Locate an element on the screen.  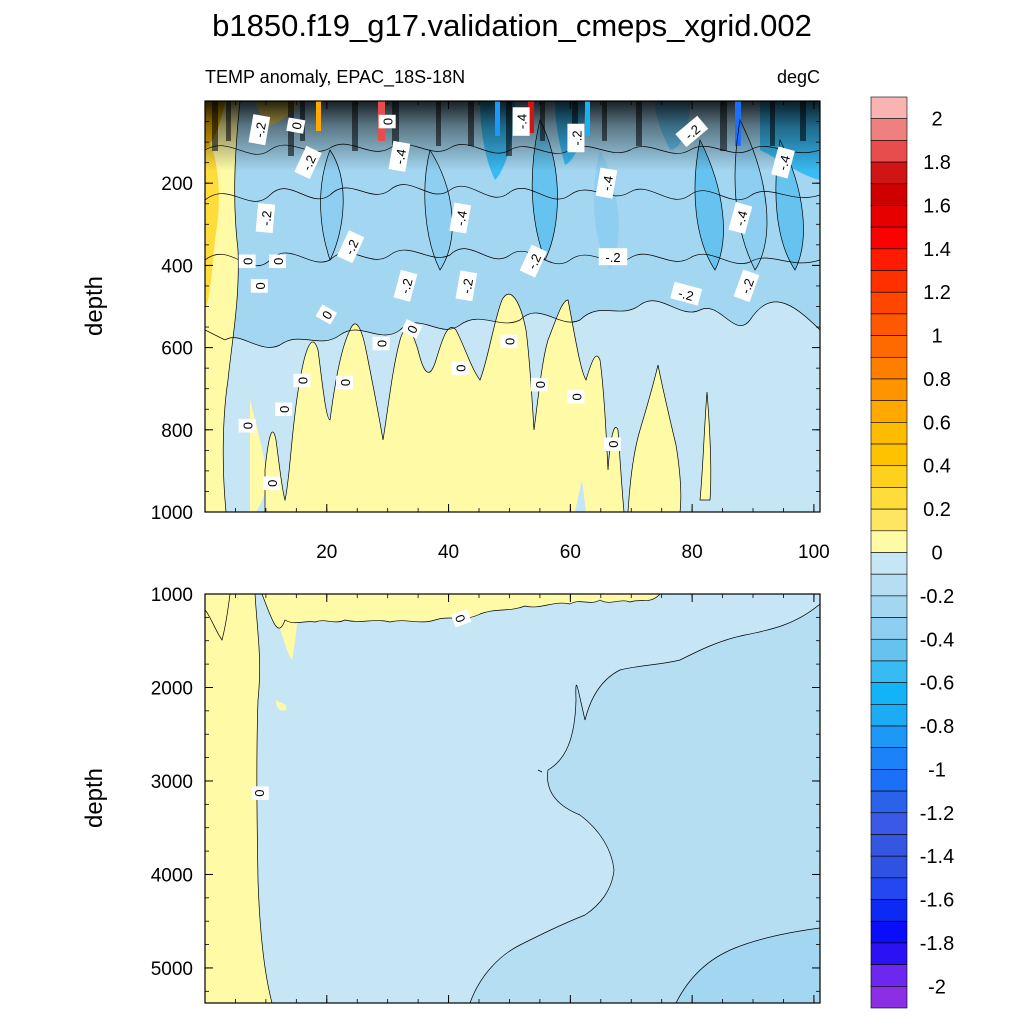
colorbar-tick-label: -2 is located at coordinates (937, 987).